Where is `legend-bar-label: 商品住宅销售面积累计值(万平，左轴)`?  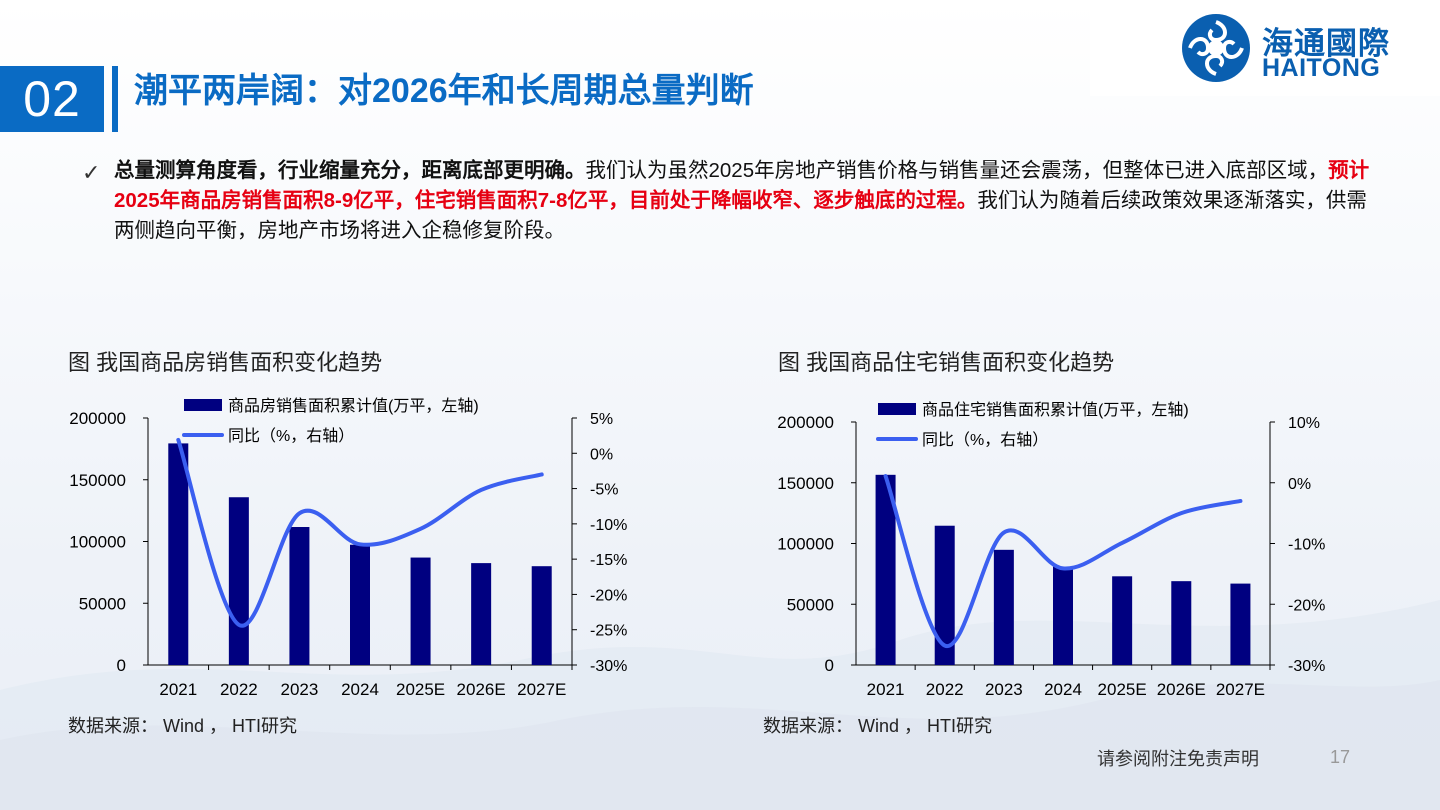 legend-bar-label: 商品住宅销售面积累计值(万平，左轴) is located at coordinates (1055, 410).